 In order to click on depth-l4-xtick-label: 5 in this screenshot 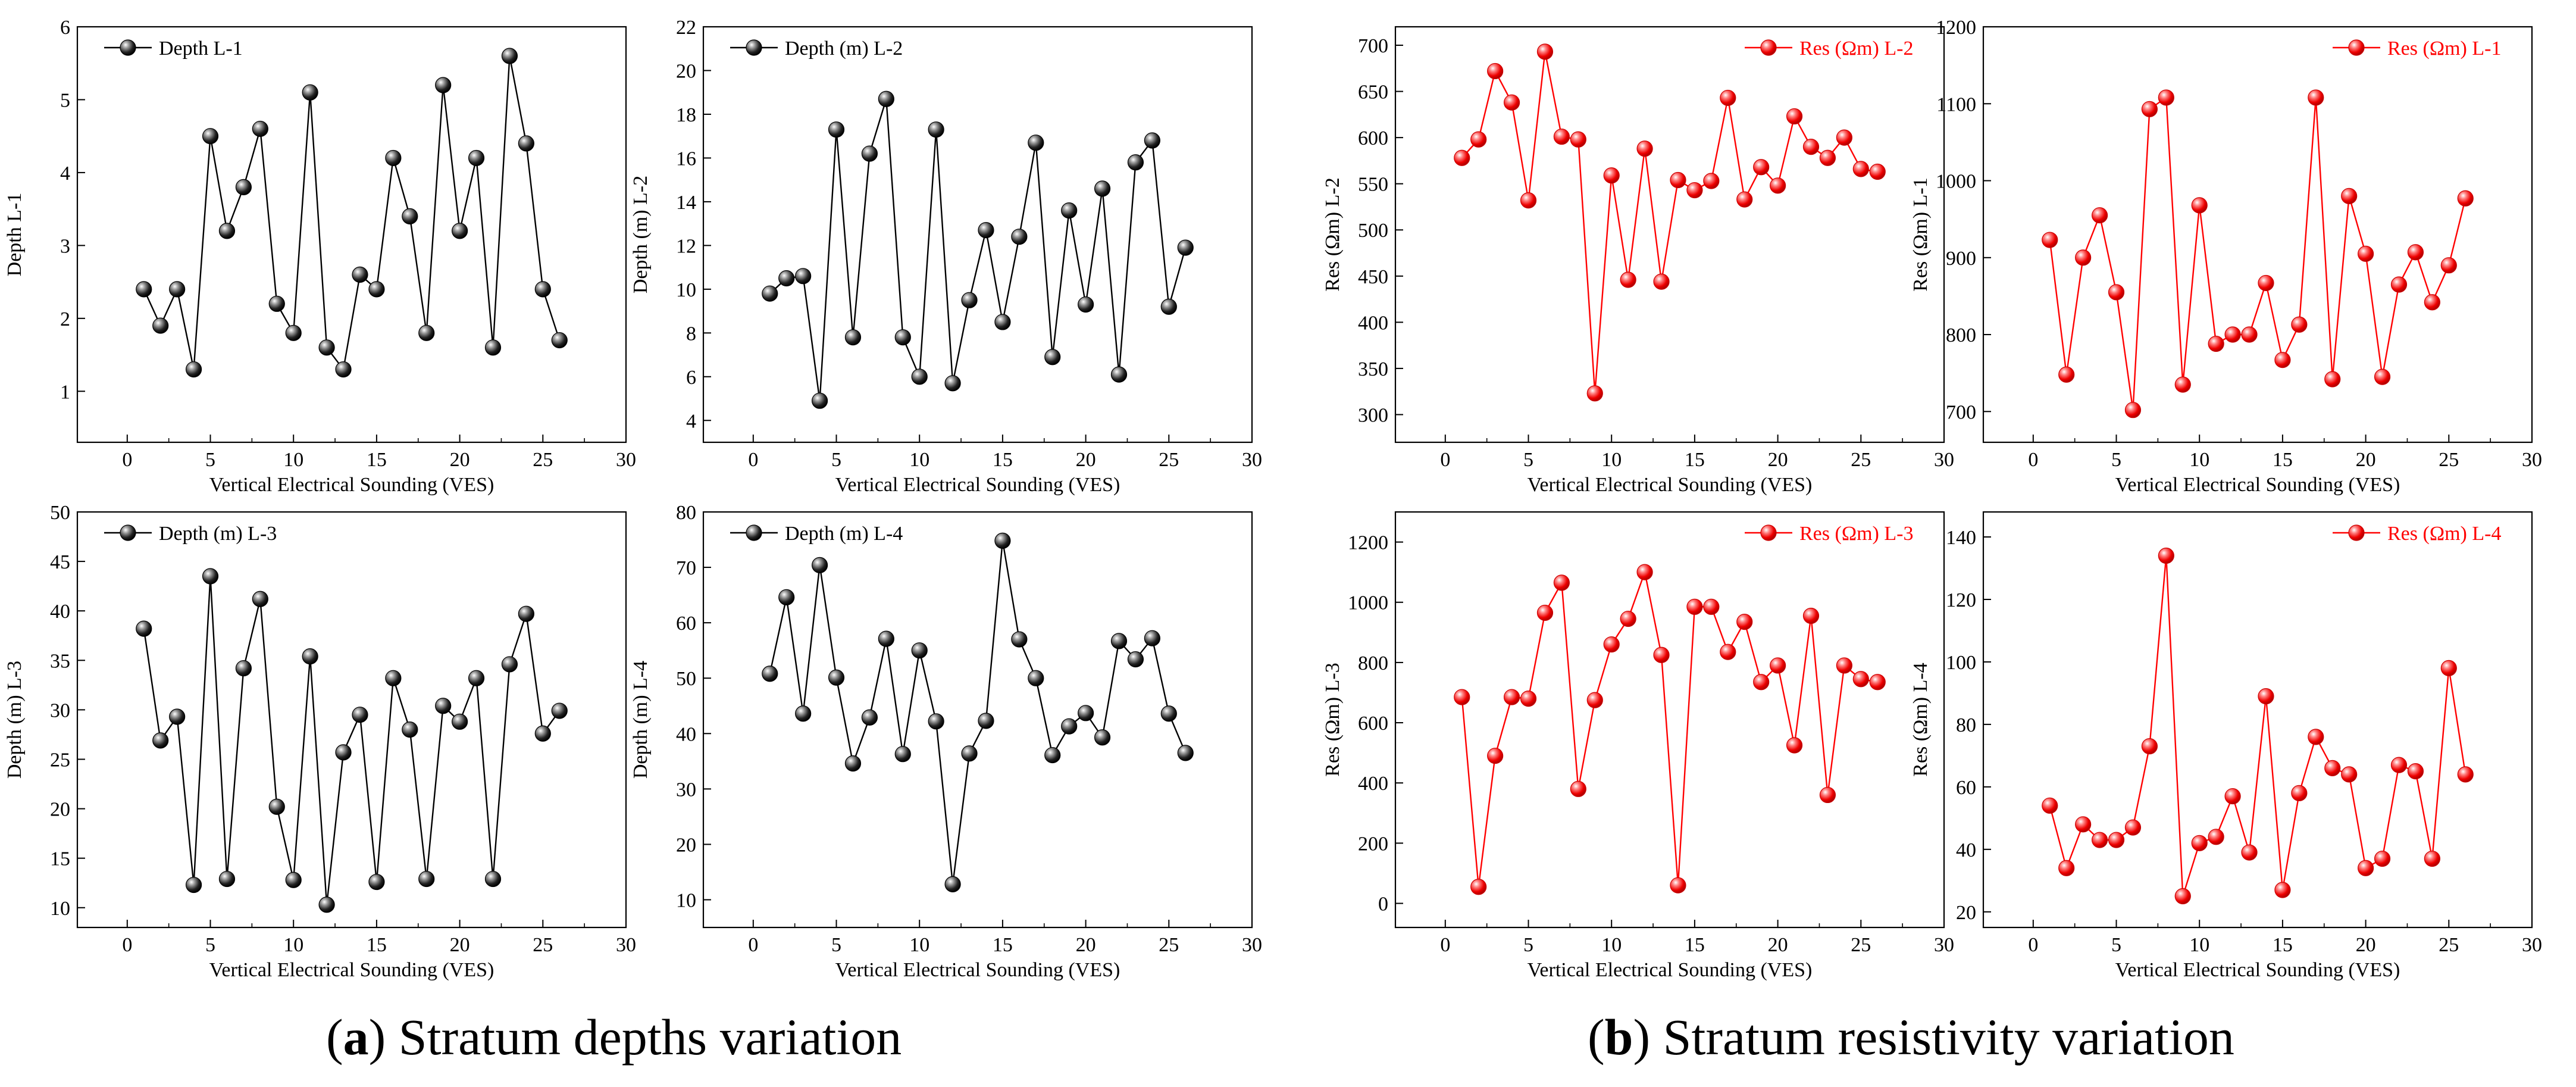, I will do `click(836, 945)`.